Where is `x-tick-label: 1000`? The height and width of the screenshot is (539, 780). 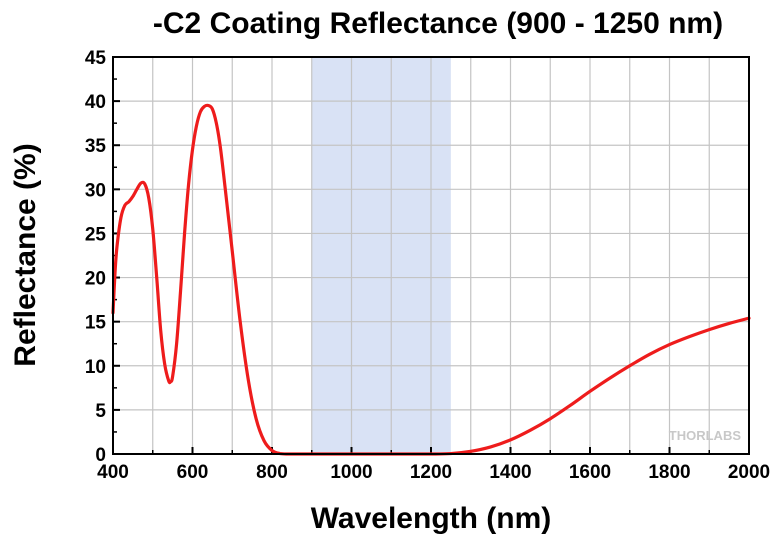
x-tick-label: 1000 is located at coordinates (351, 472).